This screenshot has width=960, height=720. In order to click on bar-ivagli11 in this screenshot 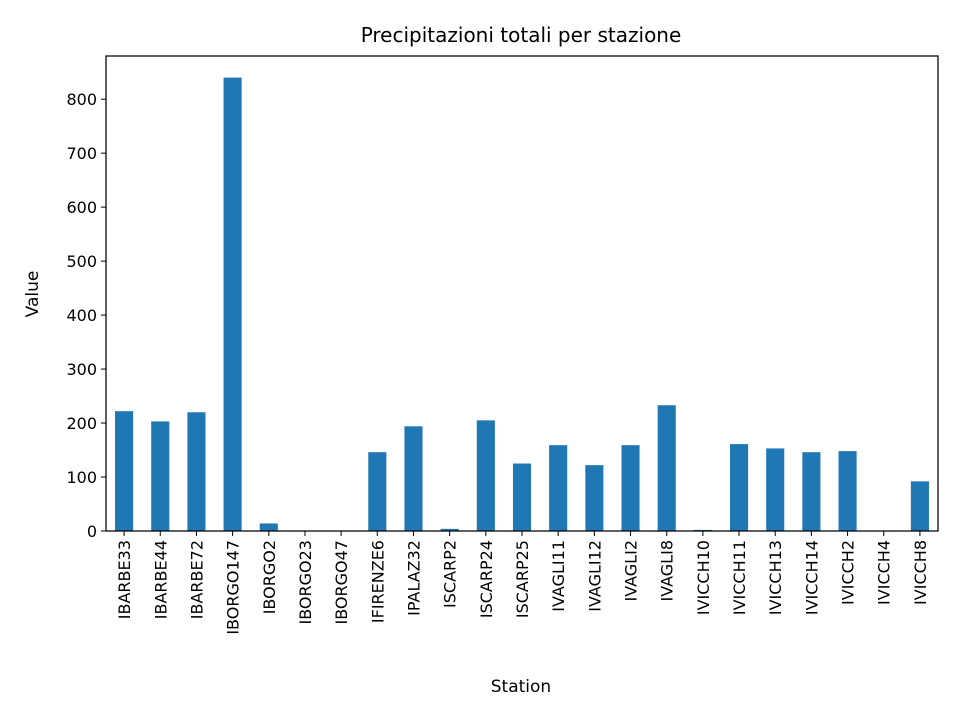, I will do `click(558, 488)`.